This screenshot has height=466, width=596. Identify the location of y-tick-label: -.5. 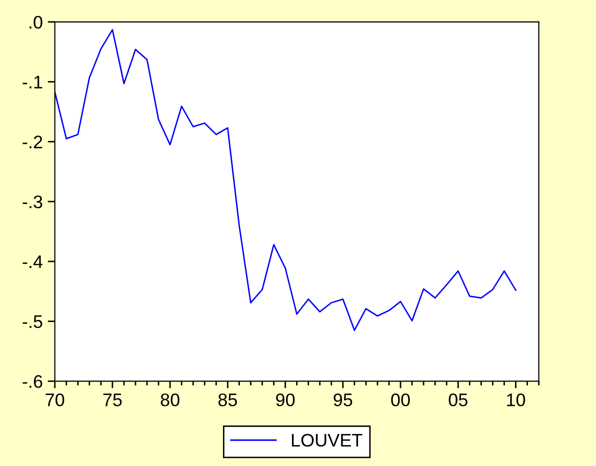
(32, 321).